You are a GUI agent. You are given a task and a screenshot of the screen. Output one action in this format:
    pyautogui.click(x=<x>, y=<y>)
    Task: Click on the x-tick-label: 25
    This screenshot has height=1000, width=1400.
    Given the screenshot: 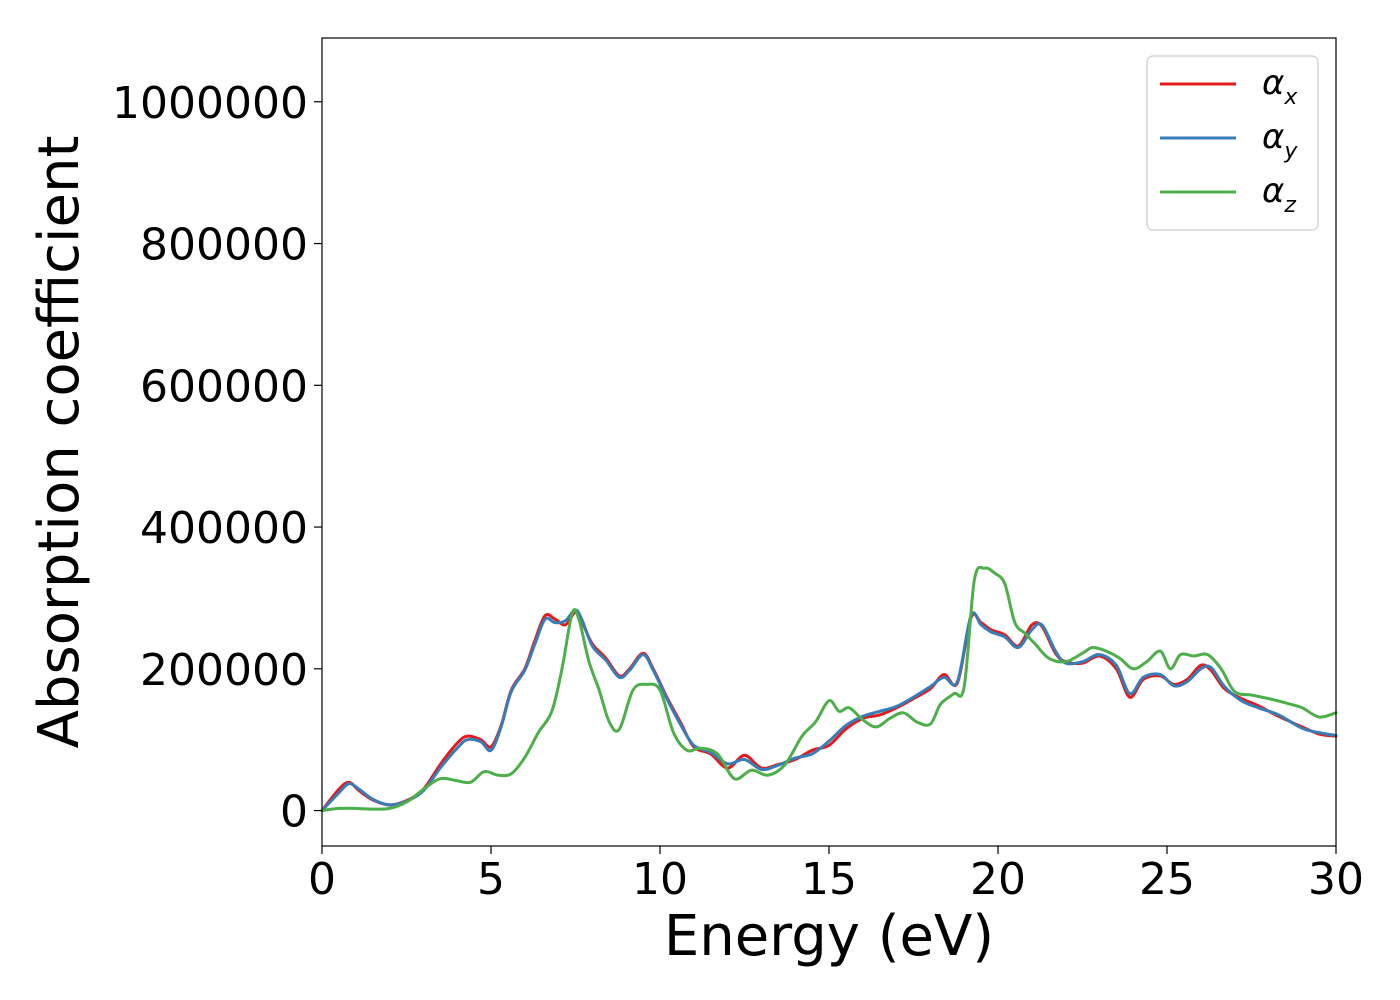 What is the action you would take?
    pyautogui.click(x=1167, y=879)
    